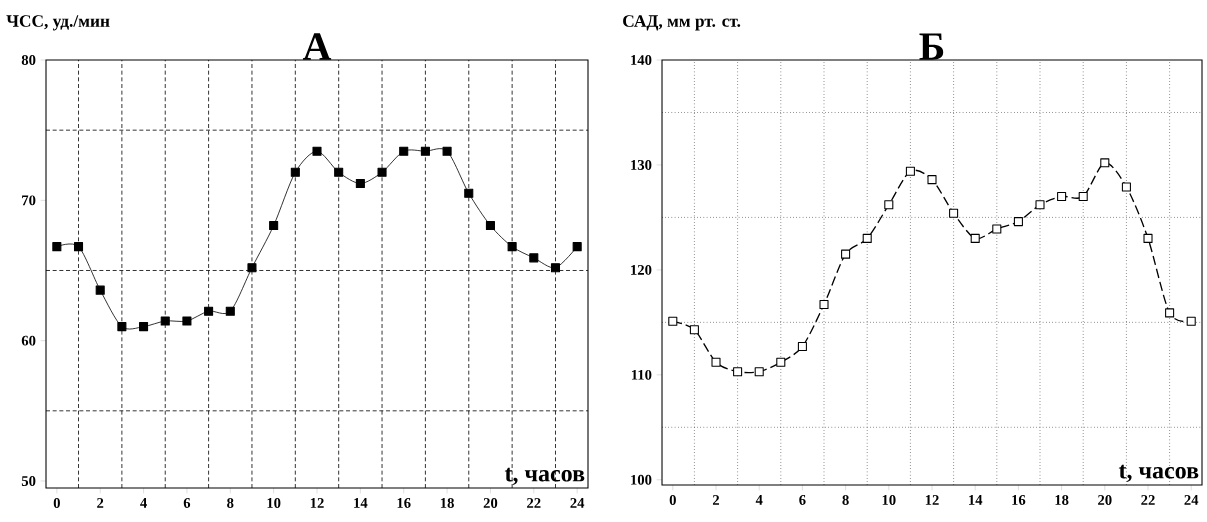  I want to click on y-tick-label: 70, so click(29, 200).